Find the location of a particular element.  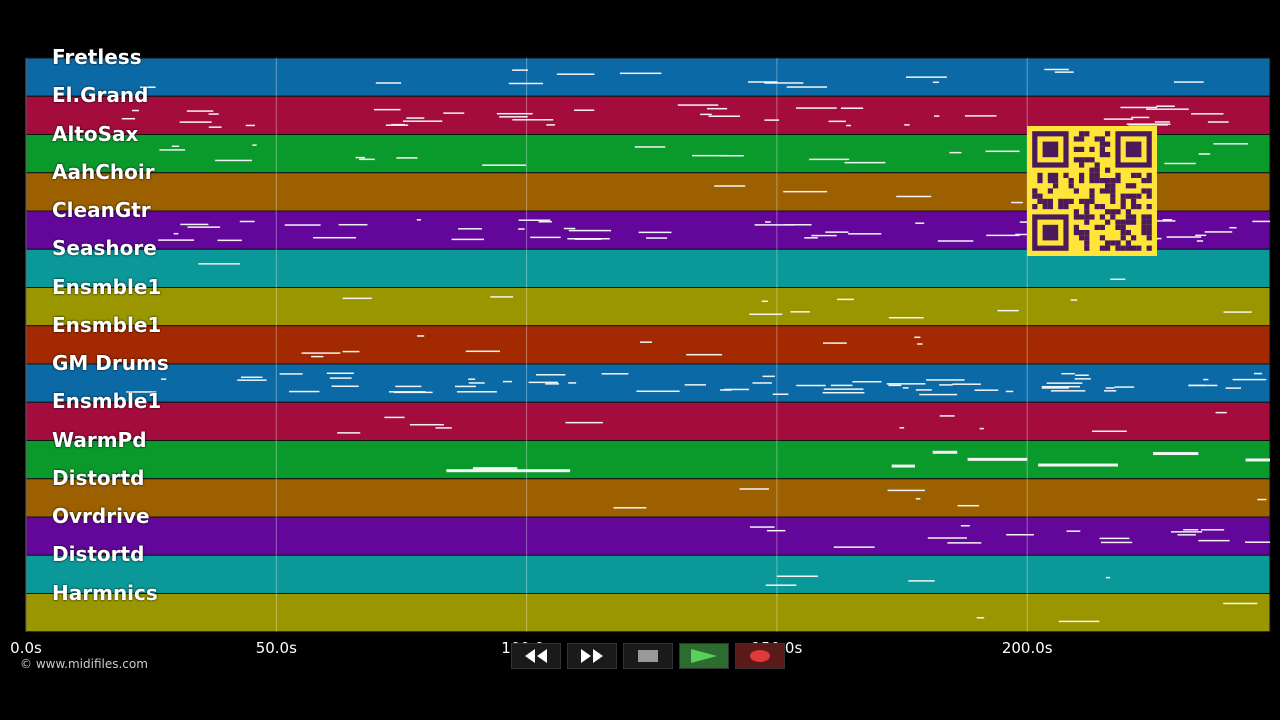

record-button is located at coordinates (760, 656).